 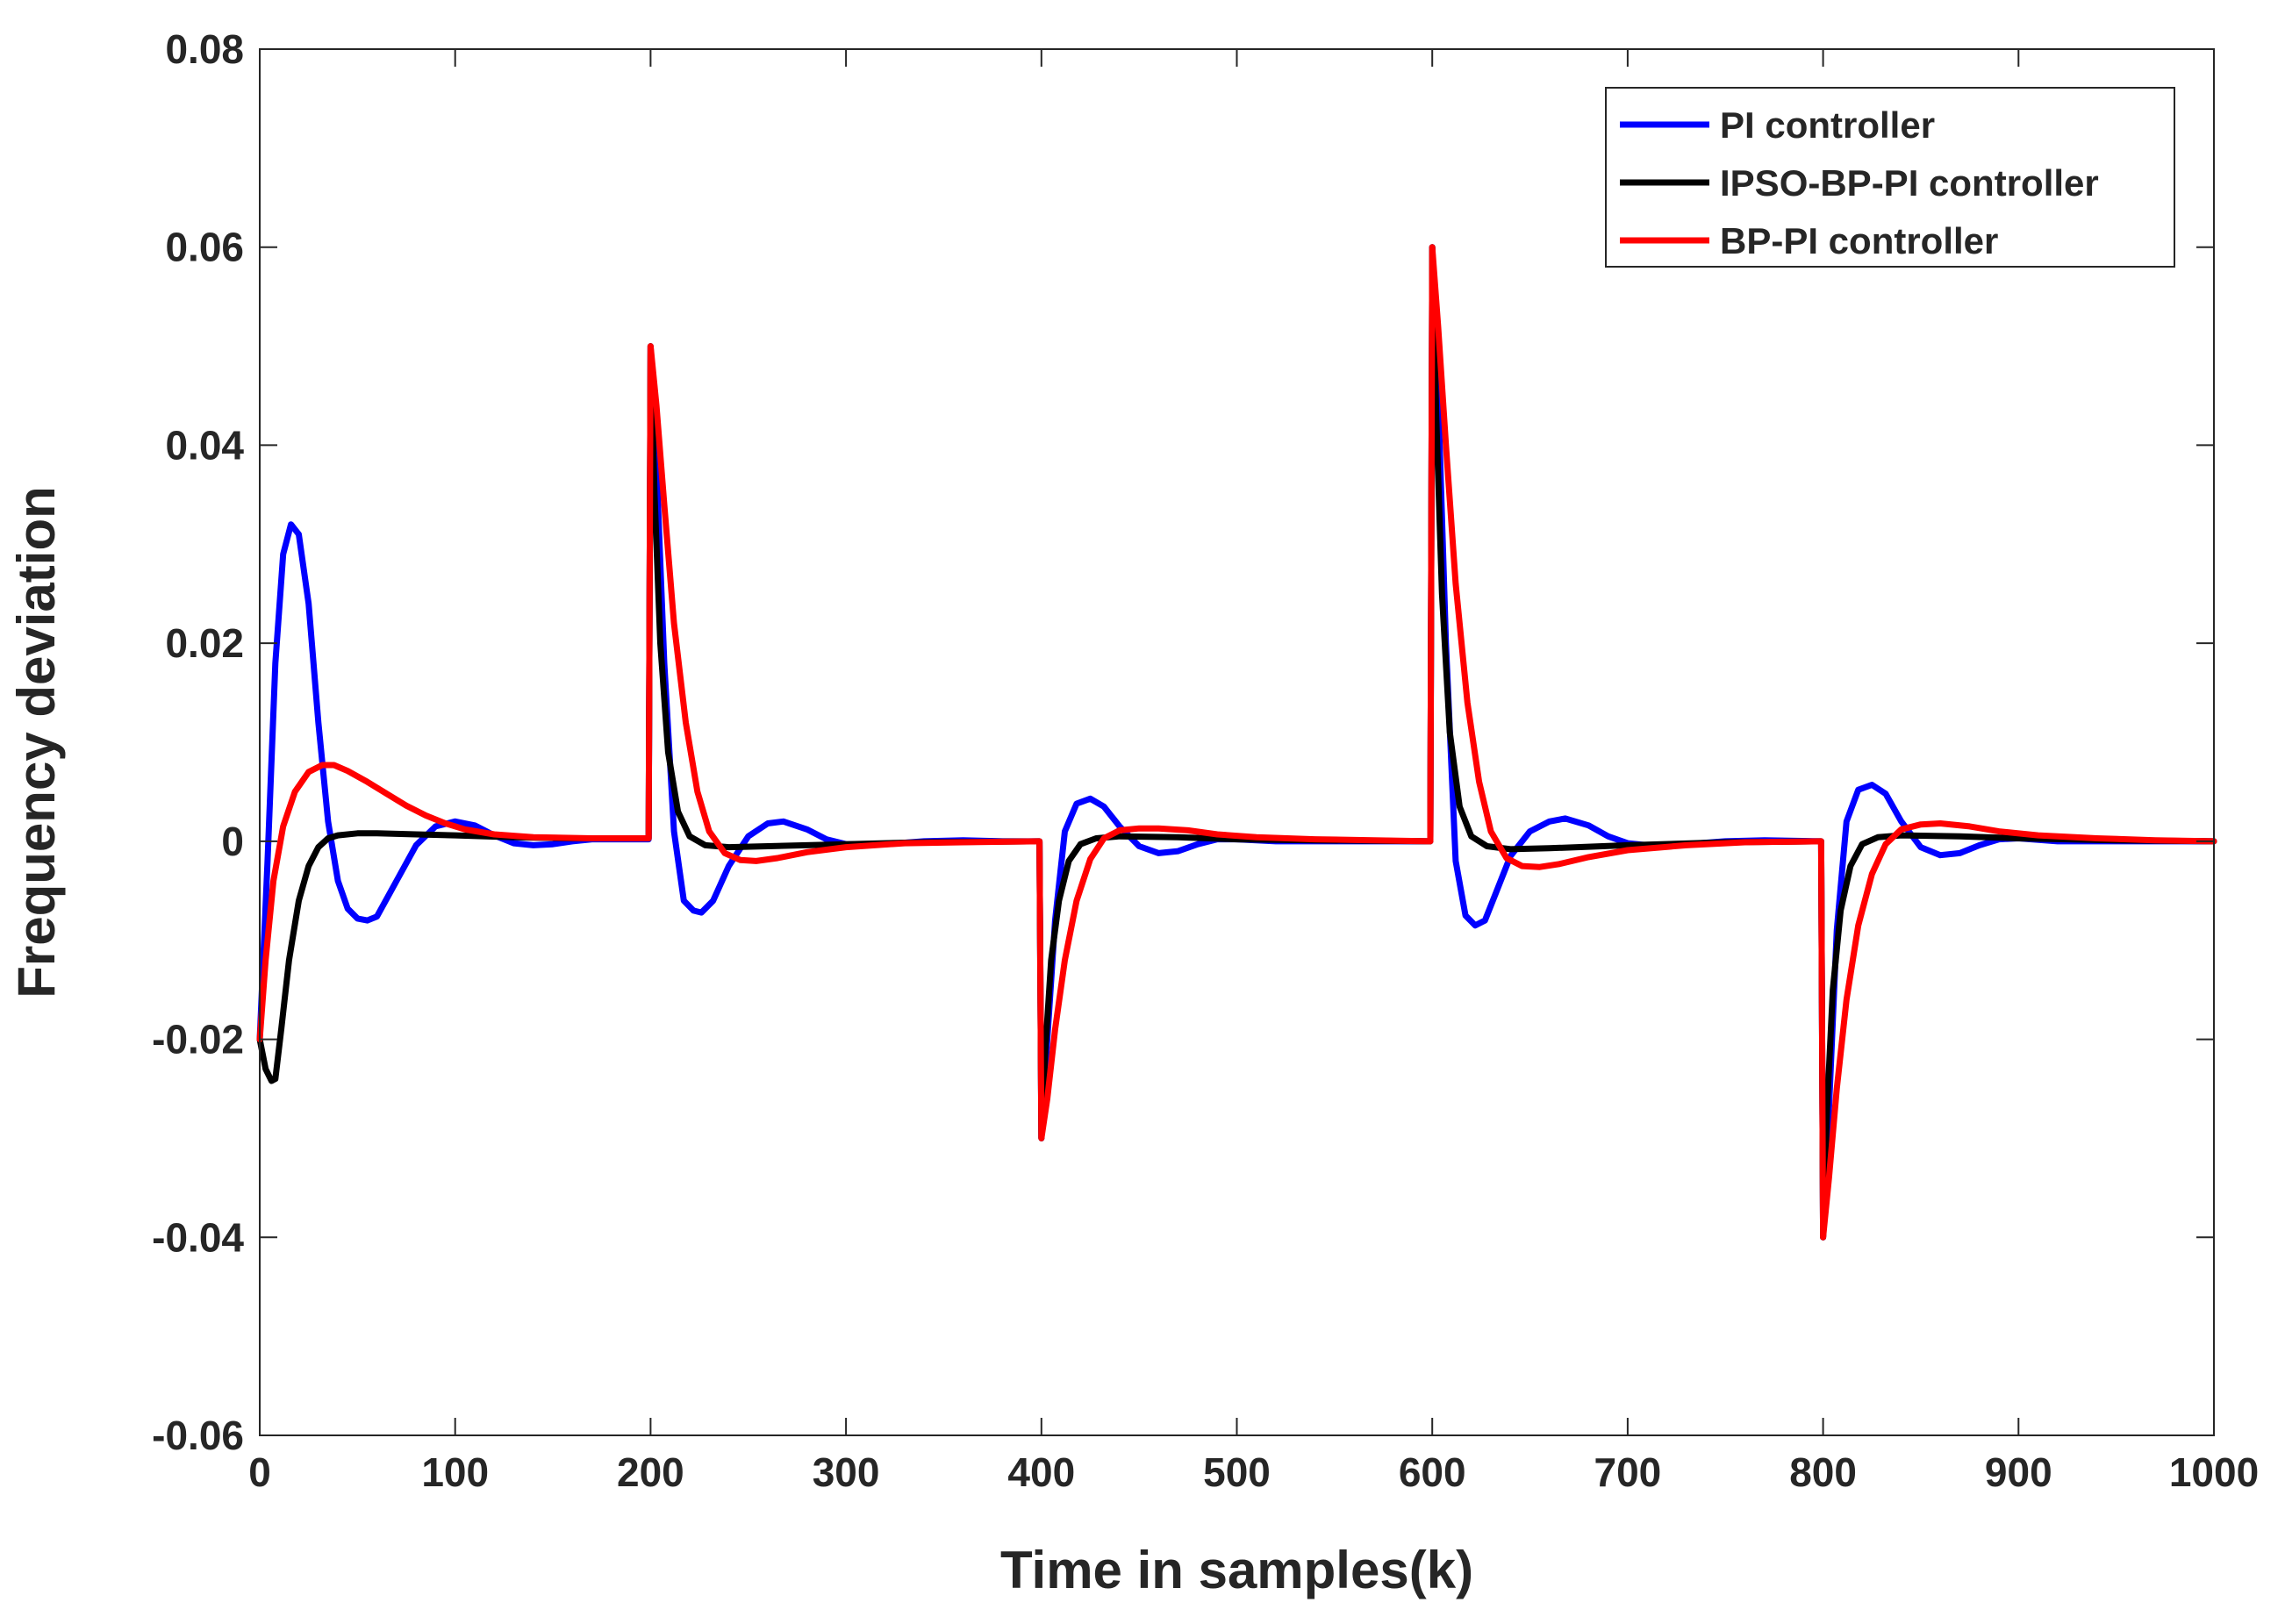 What do you see at coordinates (1432, 1472) in the screenshot?
I see `x-tick-label: 600` at bounding box center [1432, 1472].